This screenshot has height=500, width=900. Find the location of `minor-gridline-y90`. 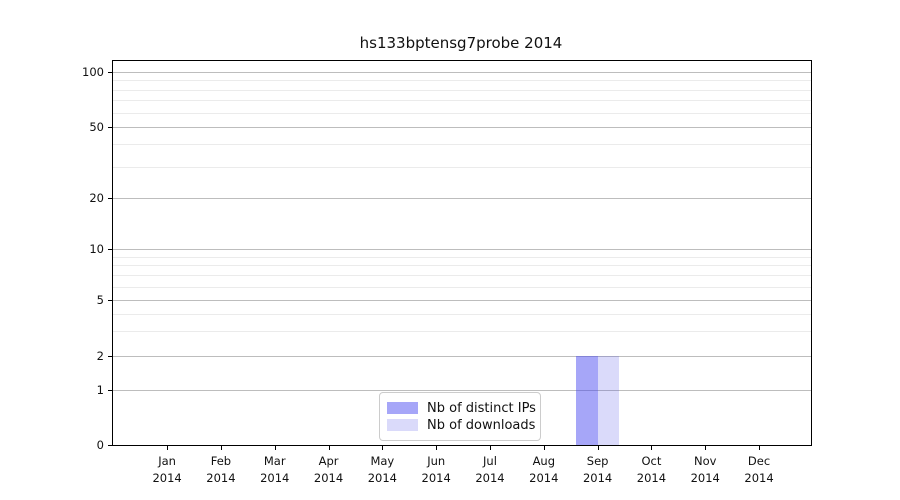

minor-gridline-y90 is located at coordinates (462, 81).